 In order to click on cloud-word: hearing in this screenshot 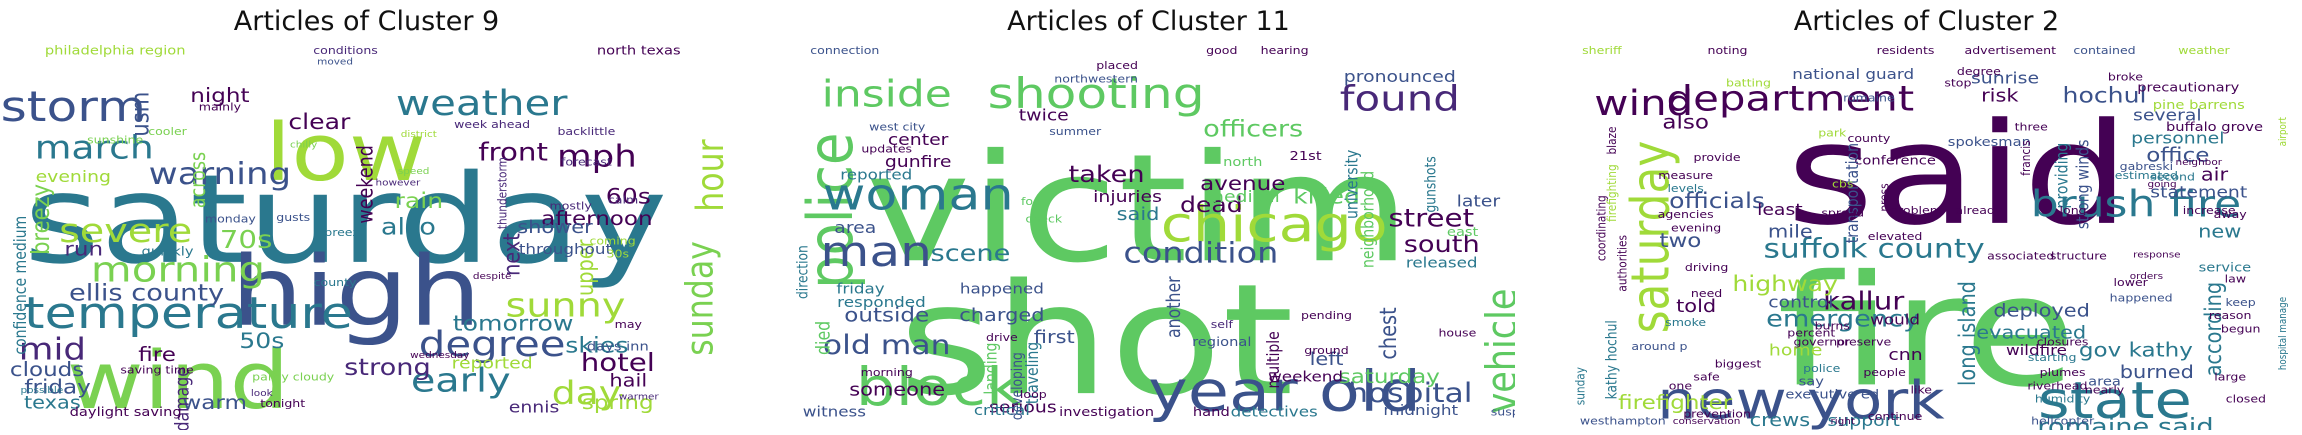, I will do `click(1285, 50)`.